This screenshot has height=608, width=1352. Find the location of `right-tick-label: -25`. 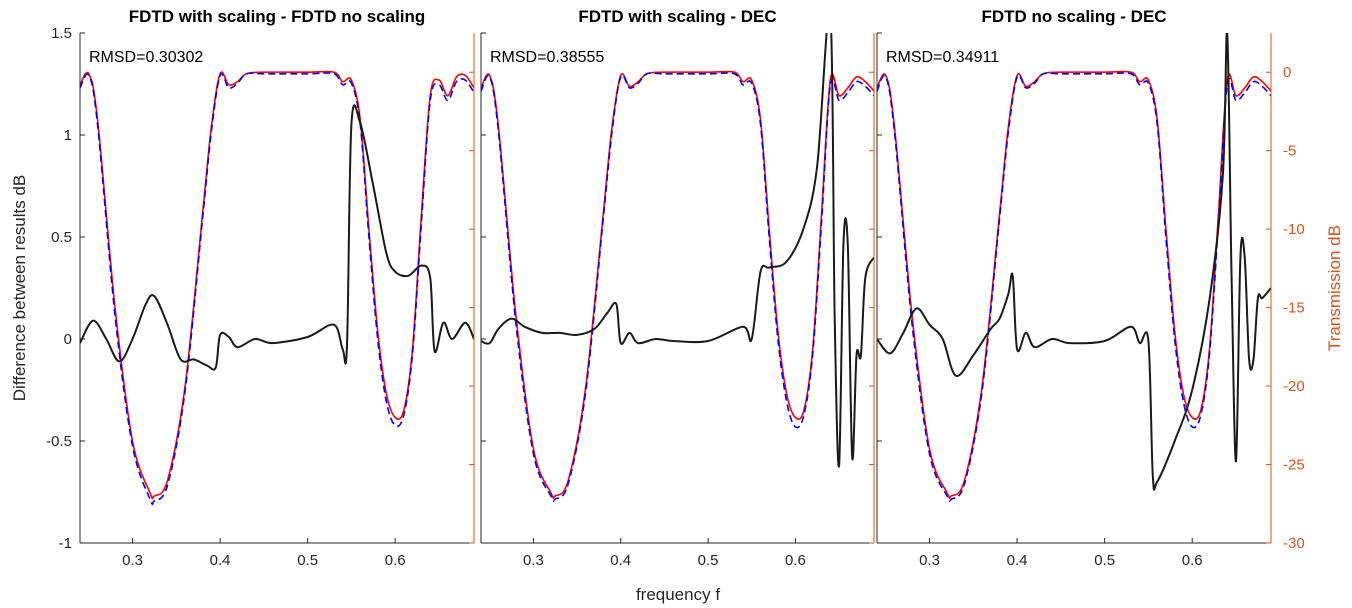

right-tick-label: -25 is located at coordinates (1294, 465).